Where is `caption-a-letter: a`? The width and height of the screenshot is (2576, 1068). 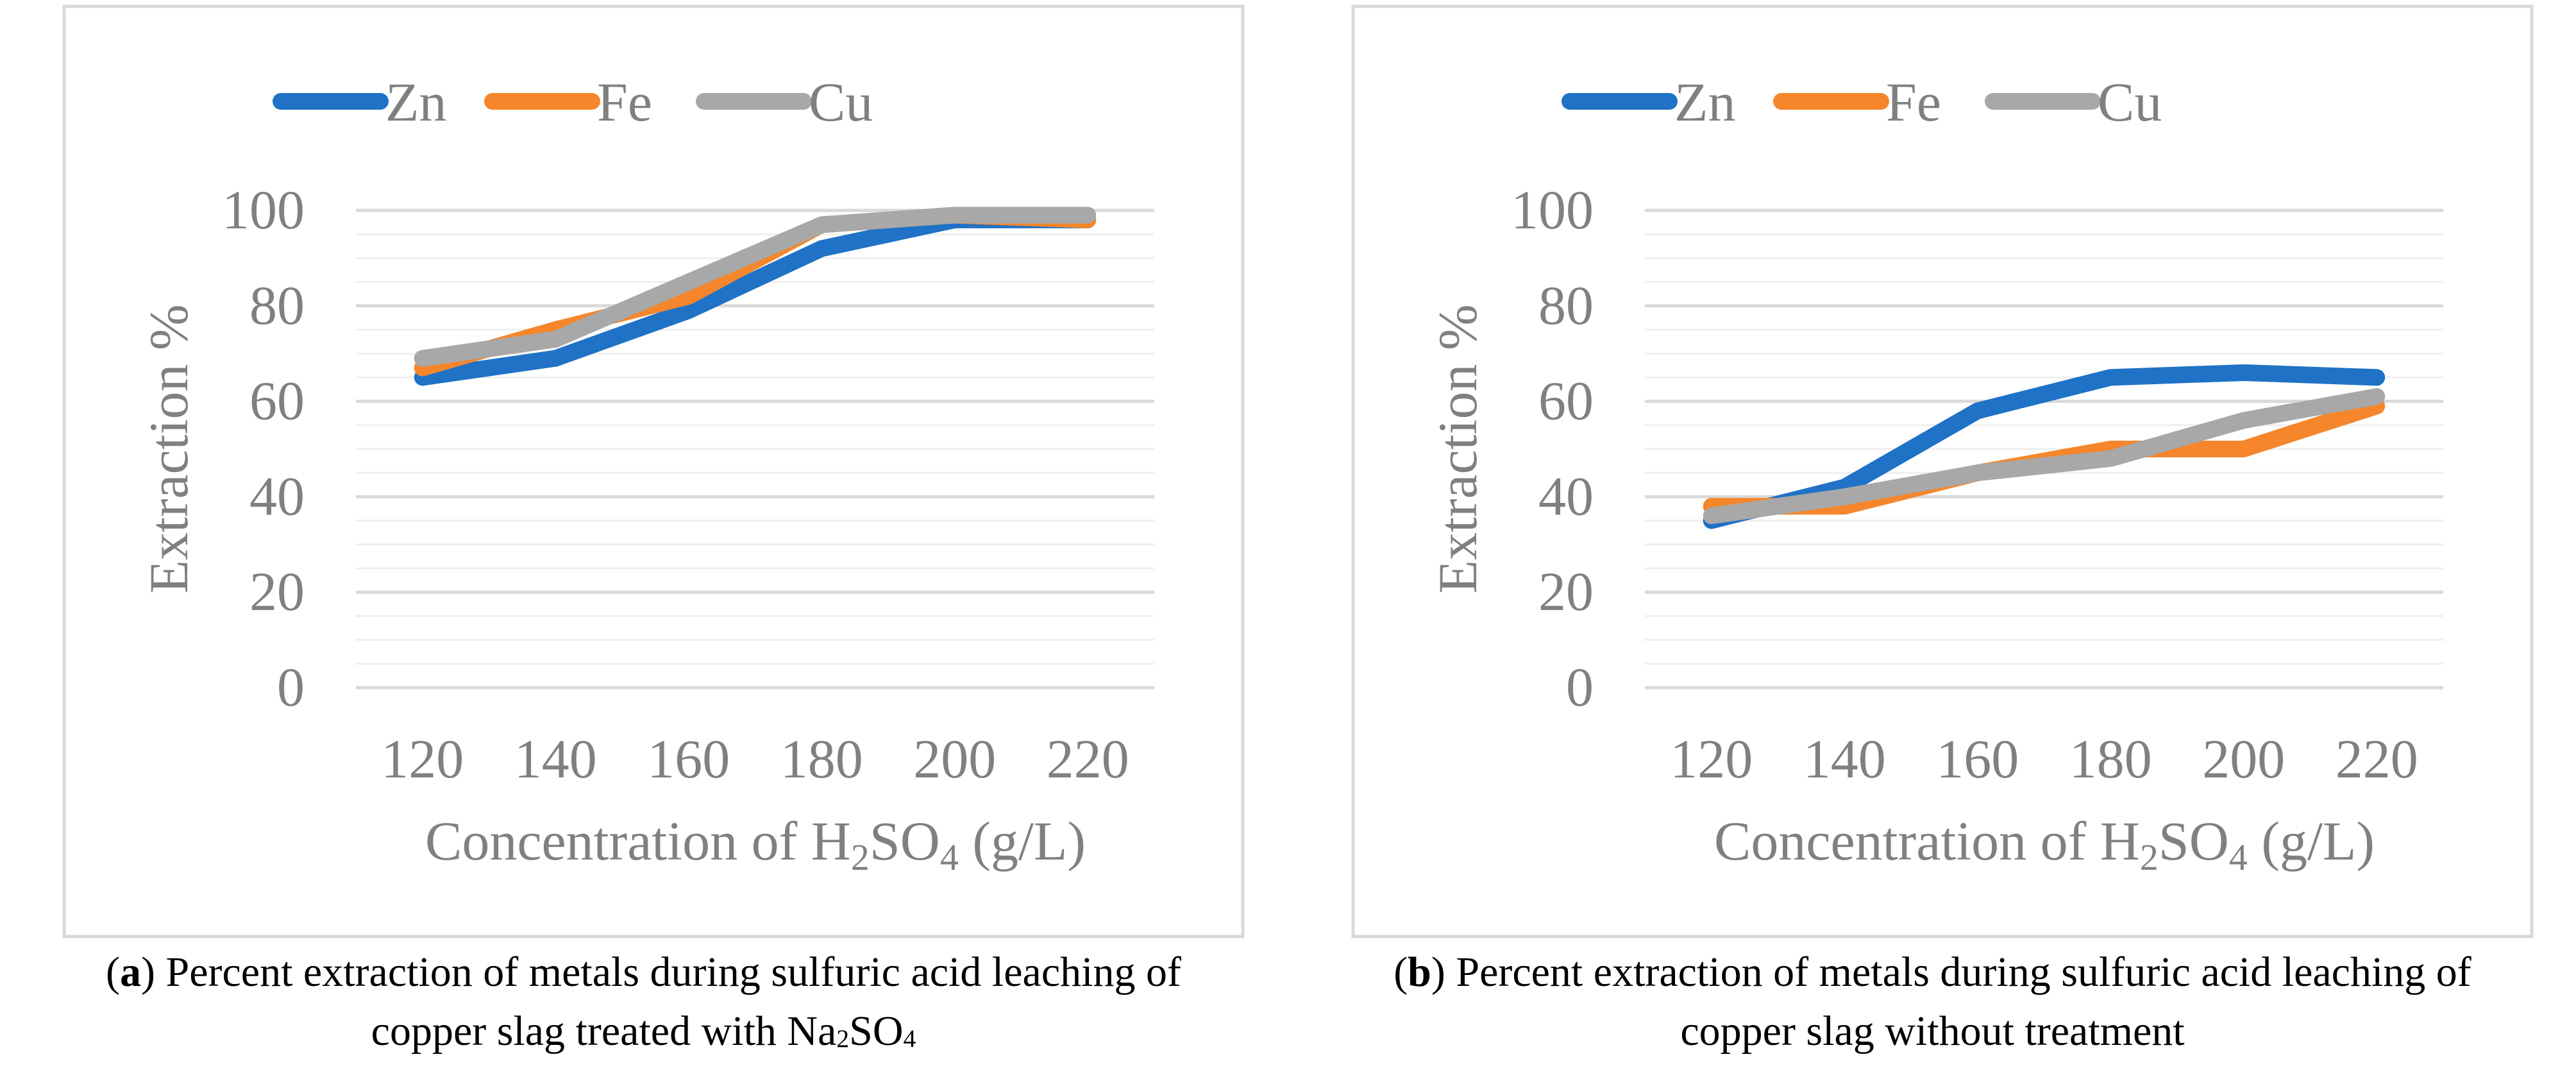 caption-a-letter: a is located at coordinates (131, 972).